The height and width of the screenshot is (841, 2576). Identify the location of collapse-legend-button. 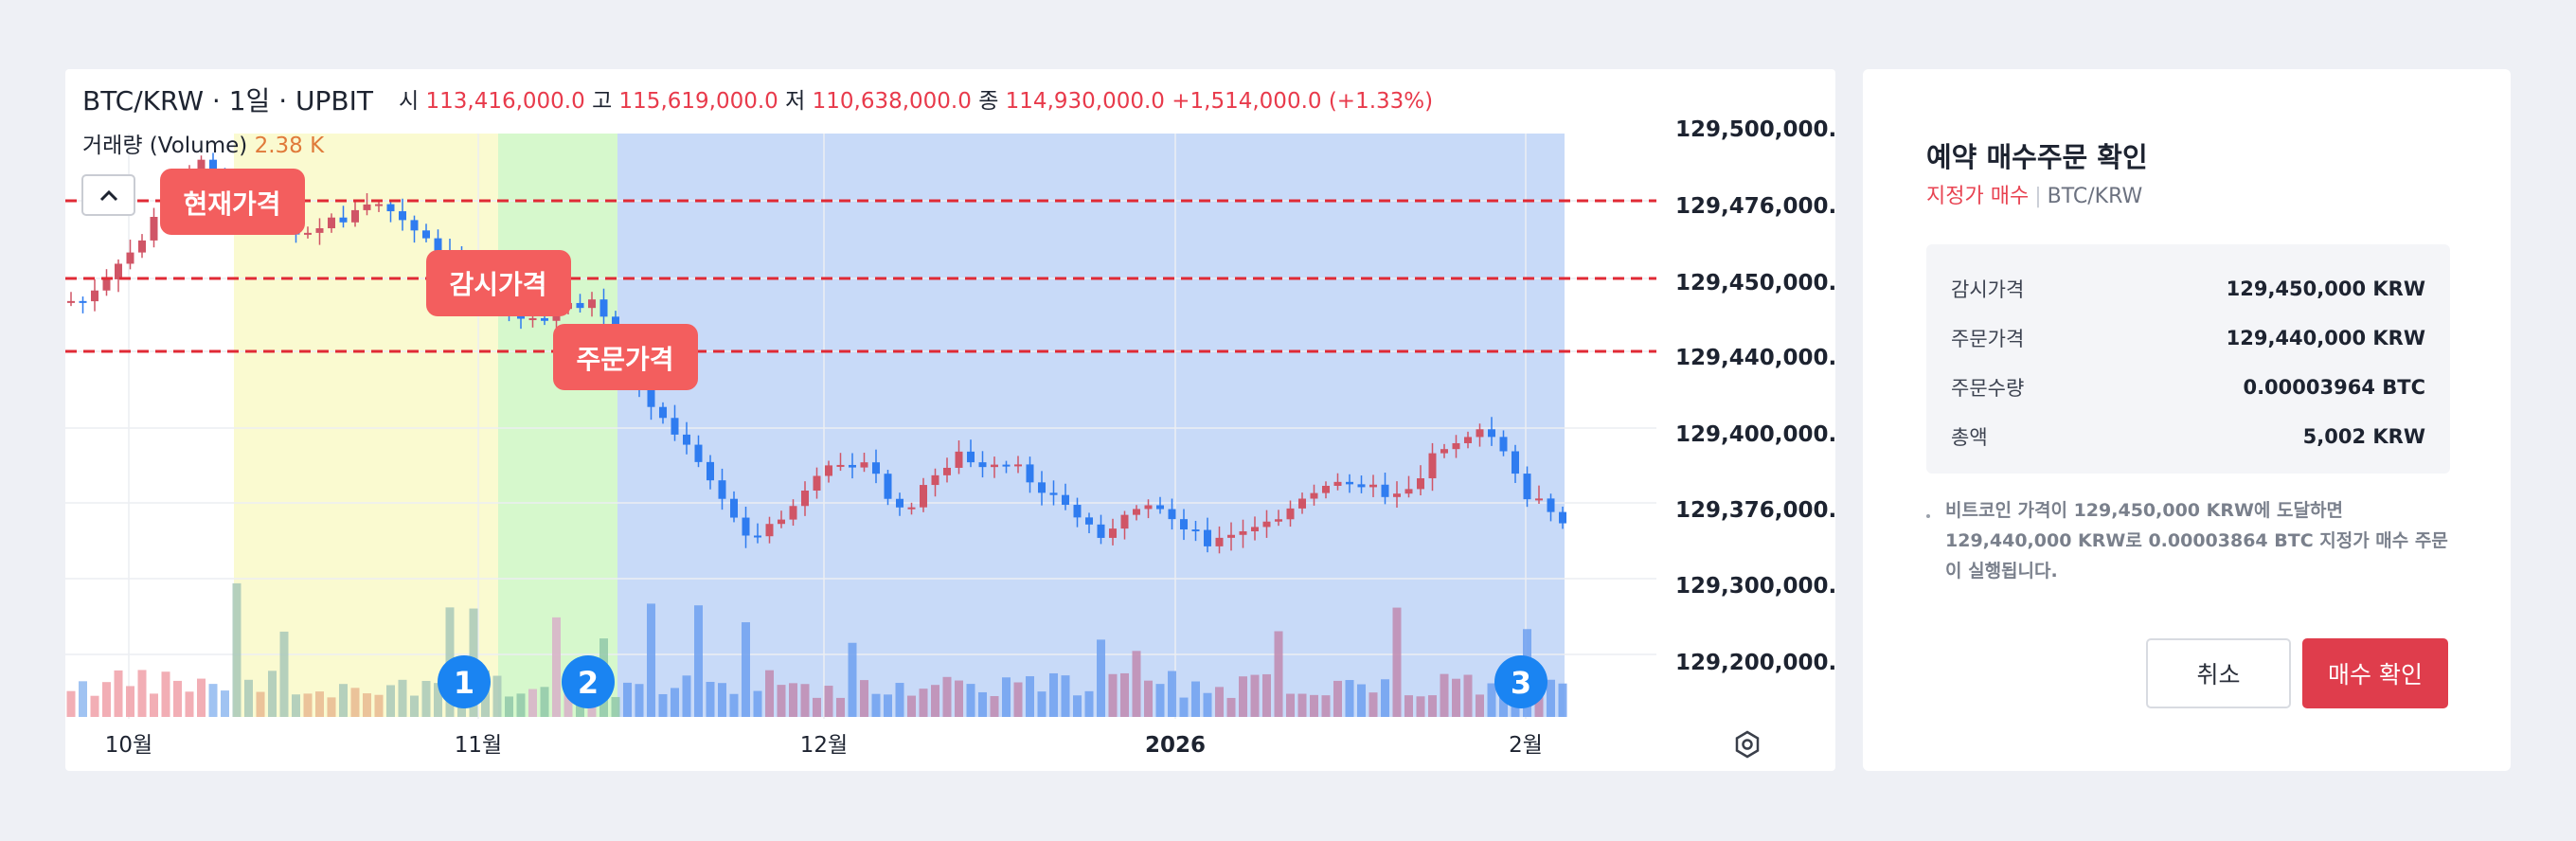
(108, 195).